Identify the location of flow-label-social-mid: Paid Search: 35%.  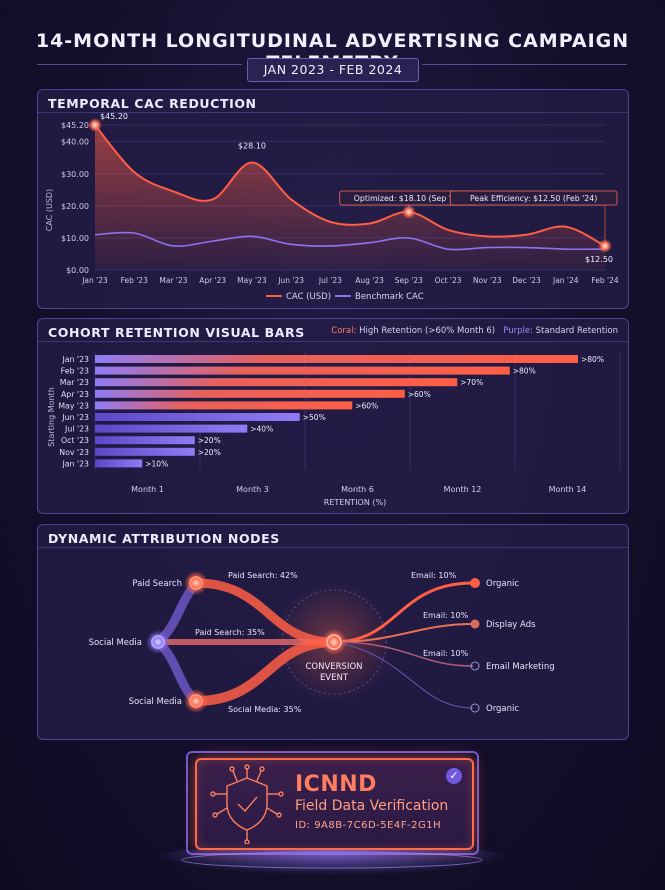
(230, 632).